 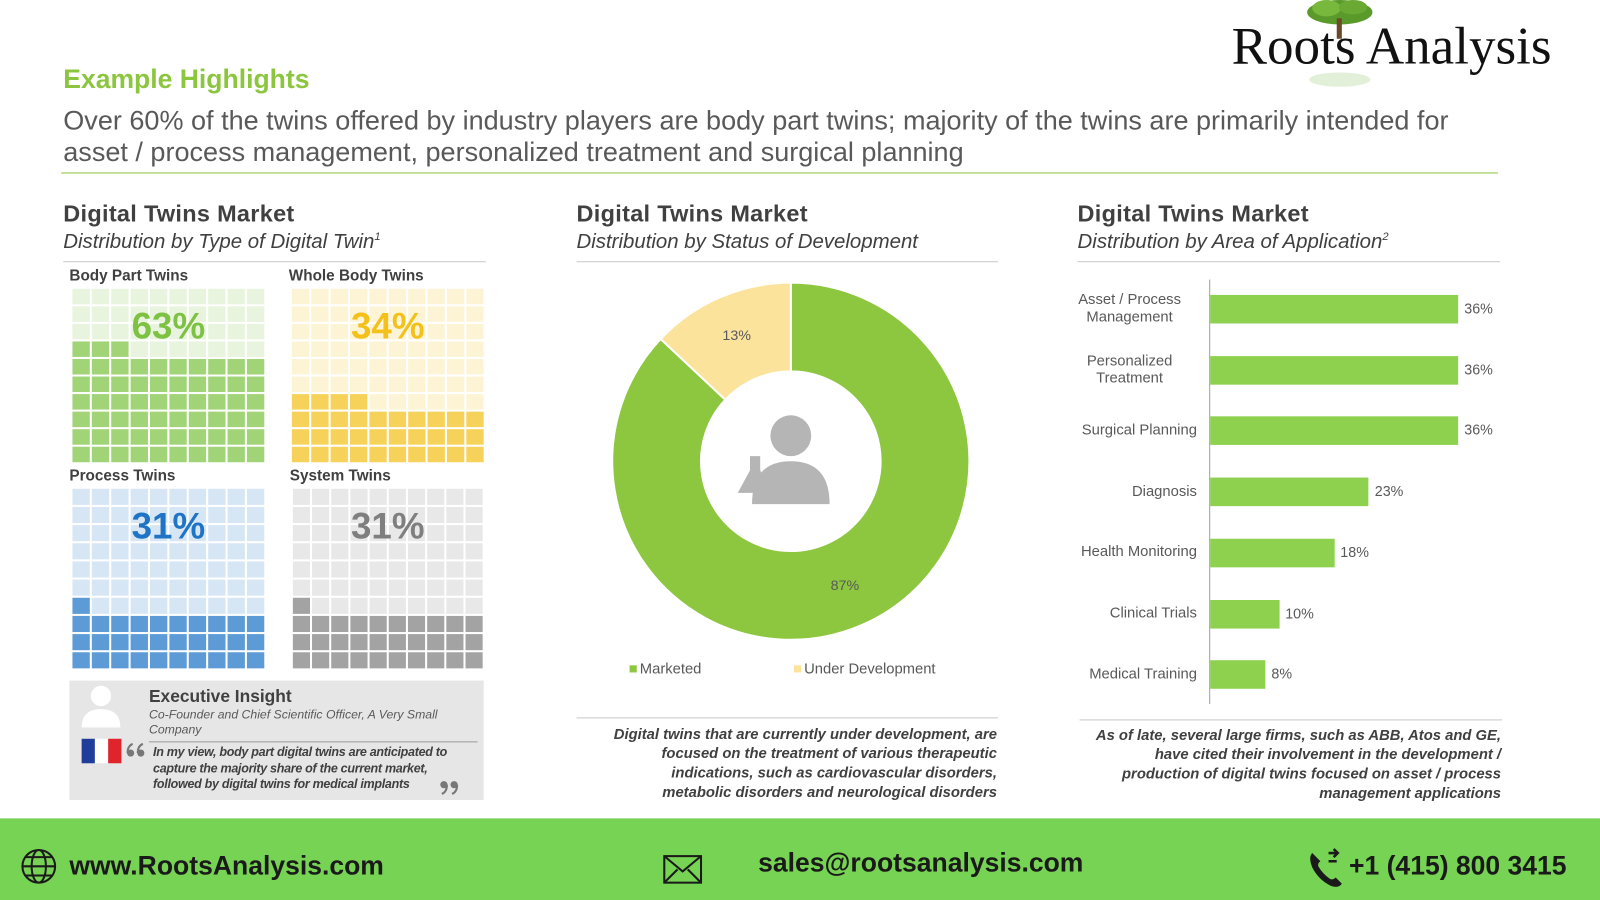 What do you see at coordinates (168, 633) in the screenshot?
I see `waffle-fill` at bounding box center [168, 633].